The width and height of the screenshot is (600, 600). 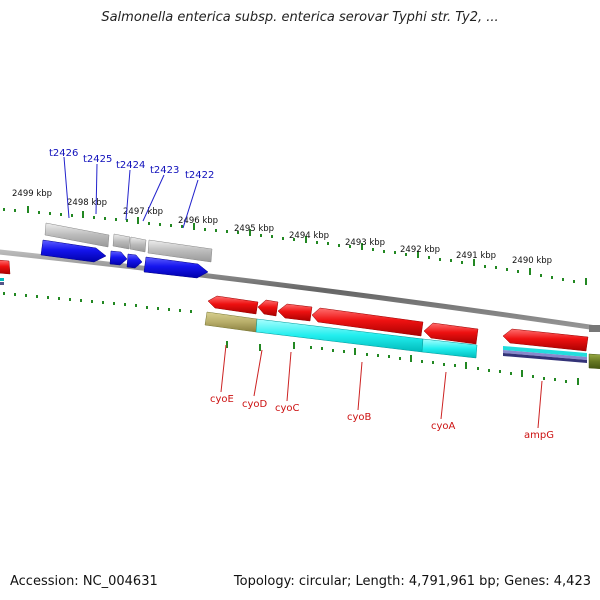 I want to click on gene-label-cyoA: cyoA, so click(x=443, y=426).